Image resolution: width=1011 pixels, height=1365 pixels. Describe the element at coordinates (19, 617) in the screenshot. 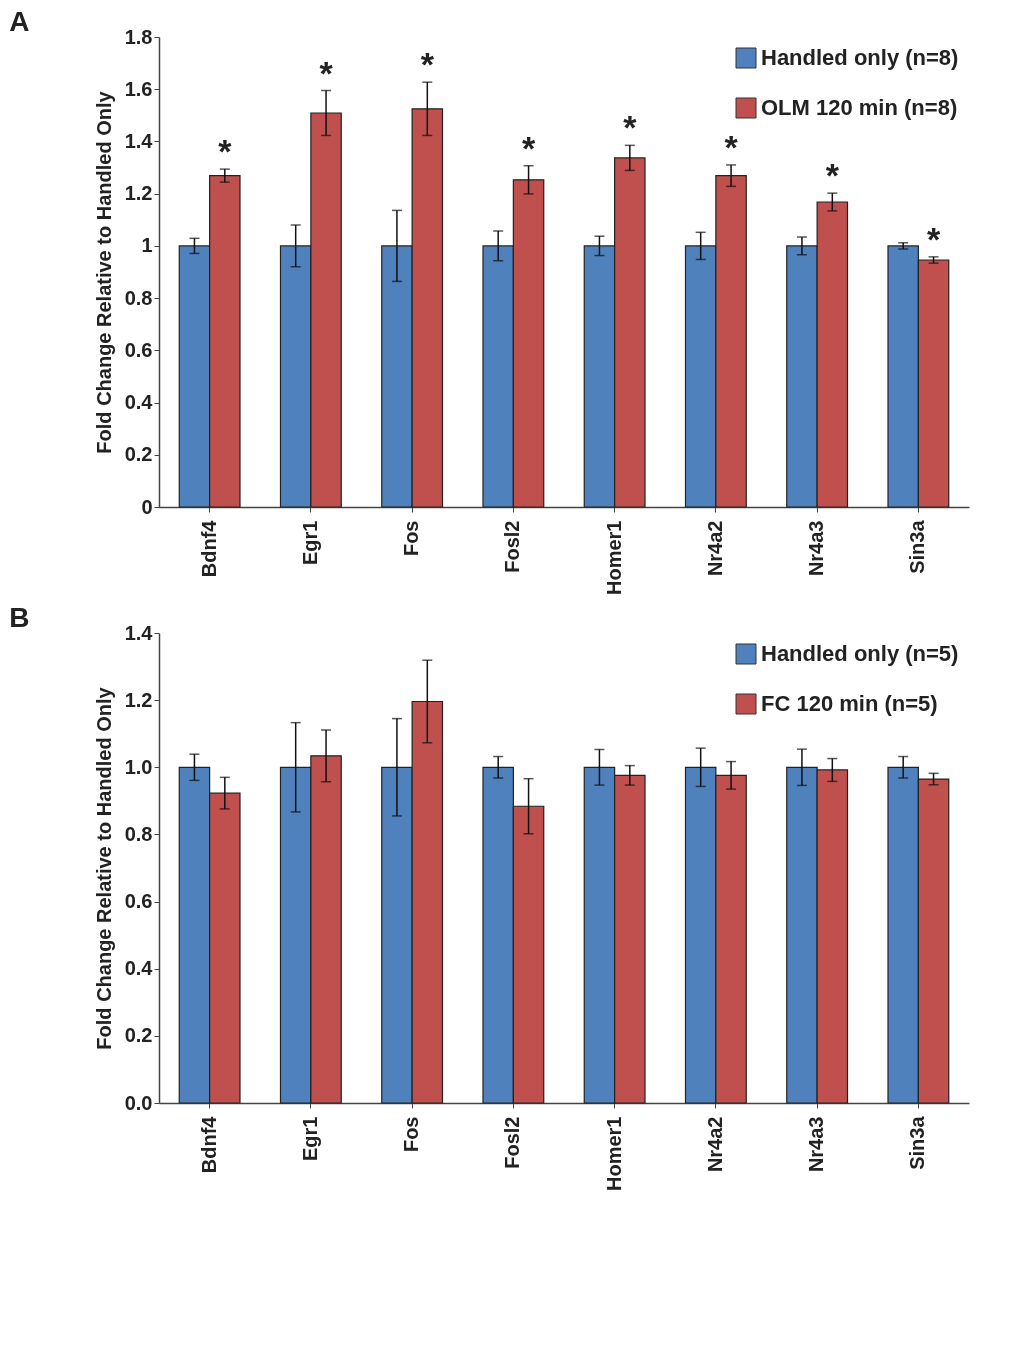

I see `chart-title: B` at that location.